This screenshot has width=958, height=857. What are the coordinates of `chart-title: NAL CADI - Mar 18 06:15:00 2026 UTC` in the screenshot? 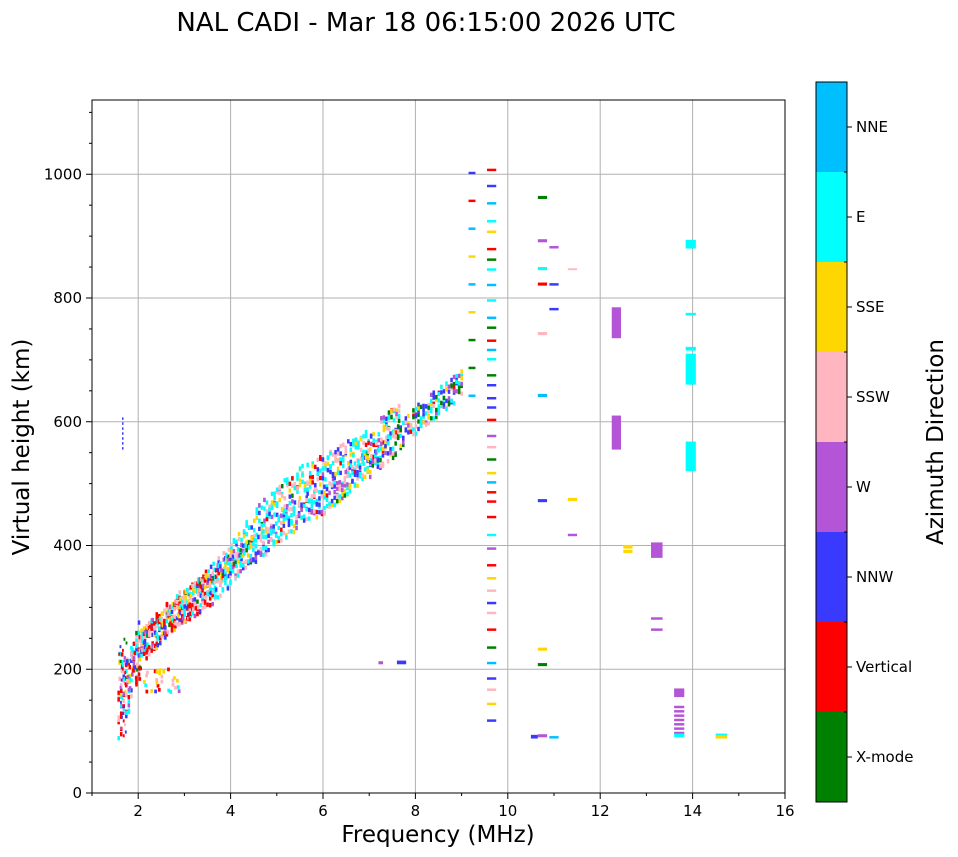 It's located at (425, 23).